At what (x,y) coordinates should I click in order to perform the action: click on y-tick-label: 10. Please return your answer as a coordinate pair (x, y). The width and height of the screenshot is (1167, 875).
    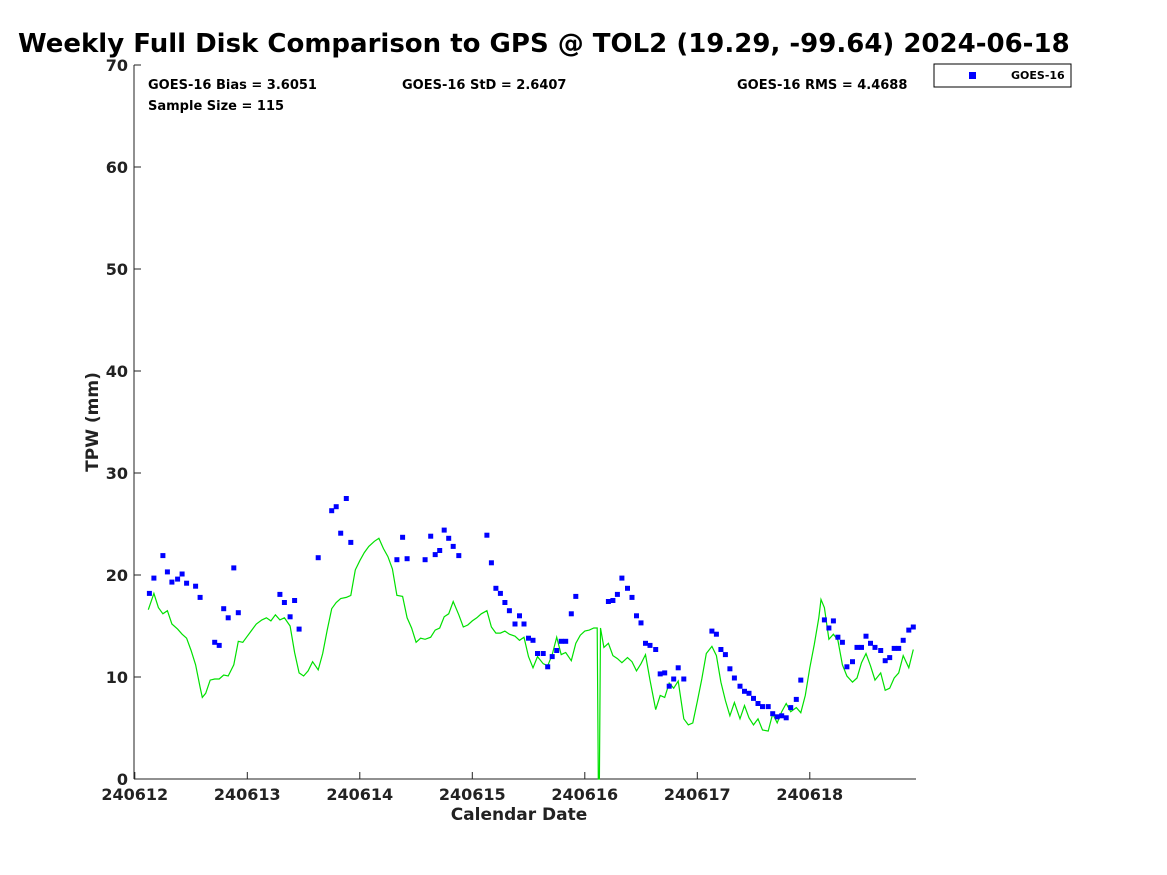
    Looking at the image, I should click on (117, 677).